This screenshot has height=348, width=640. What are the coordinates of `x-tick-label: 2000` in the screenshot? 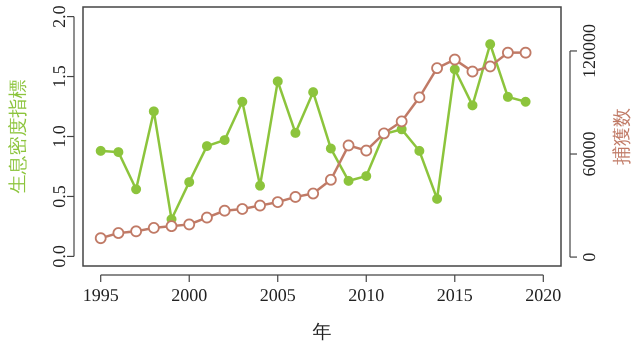 It's located at (189, 295).